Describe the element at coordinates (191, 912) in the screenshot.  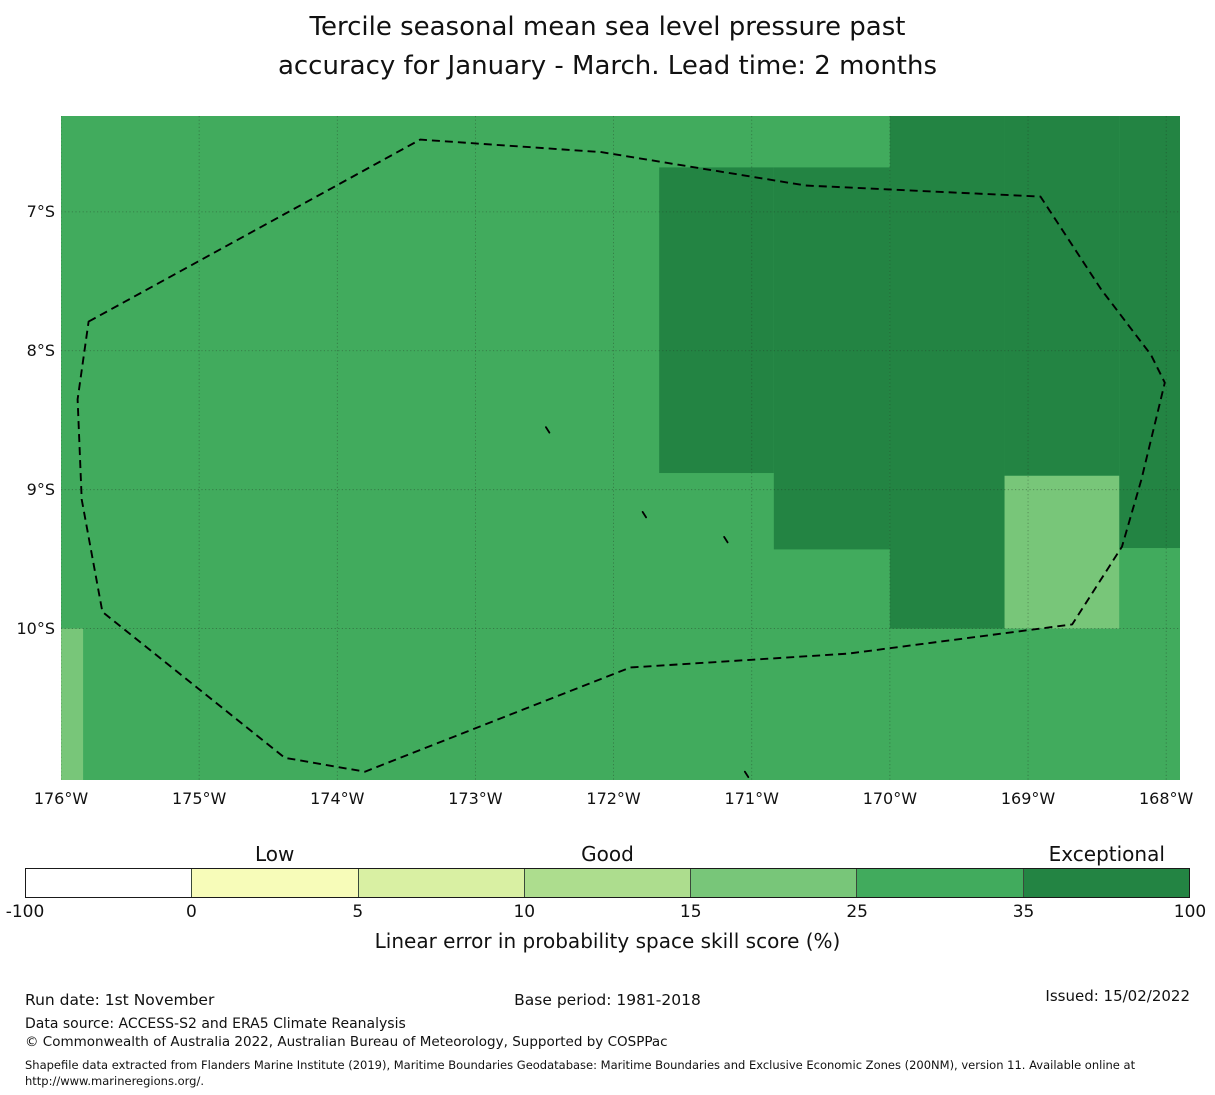
I see `colorbar-tick-label: 0` at that location.